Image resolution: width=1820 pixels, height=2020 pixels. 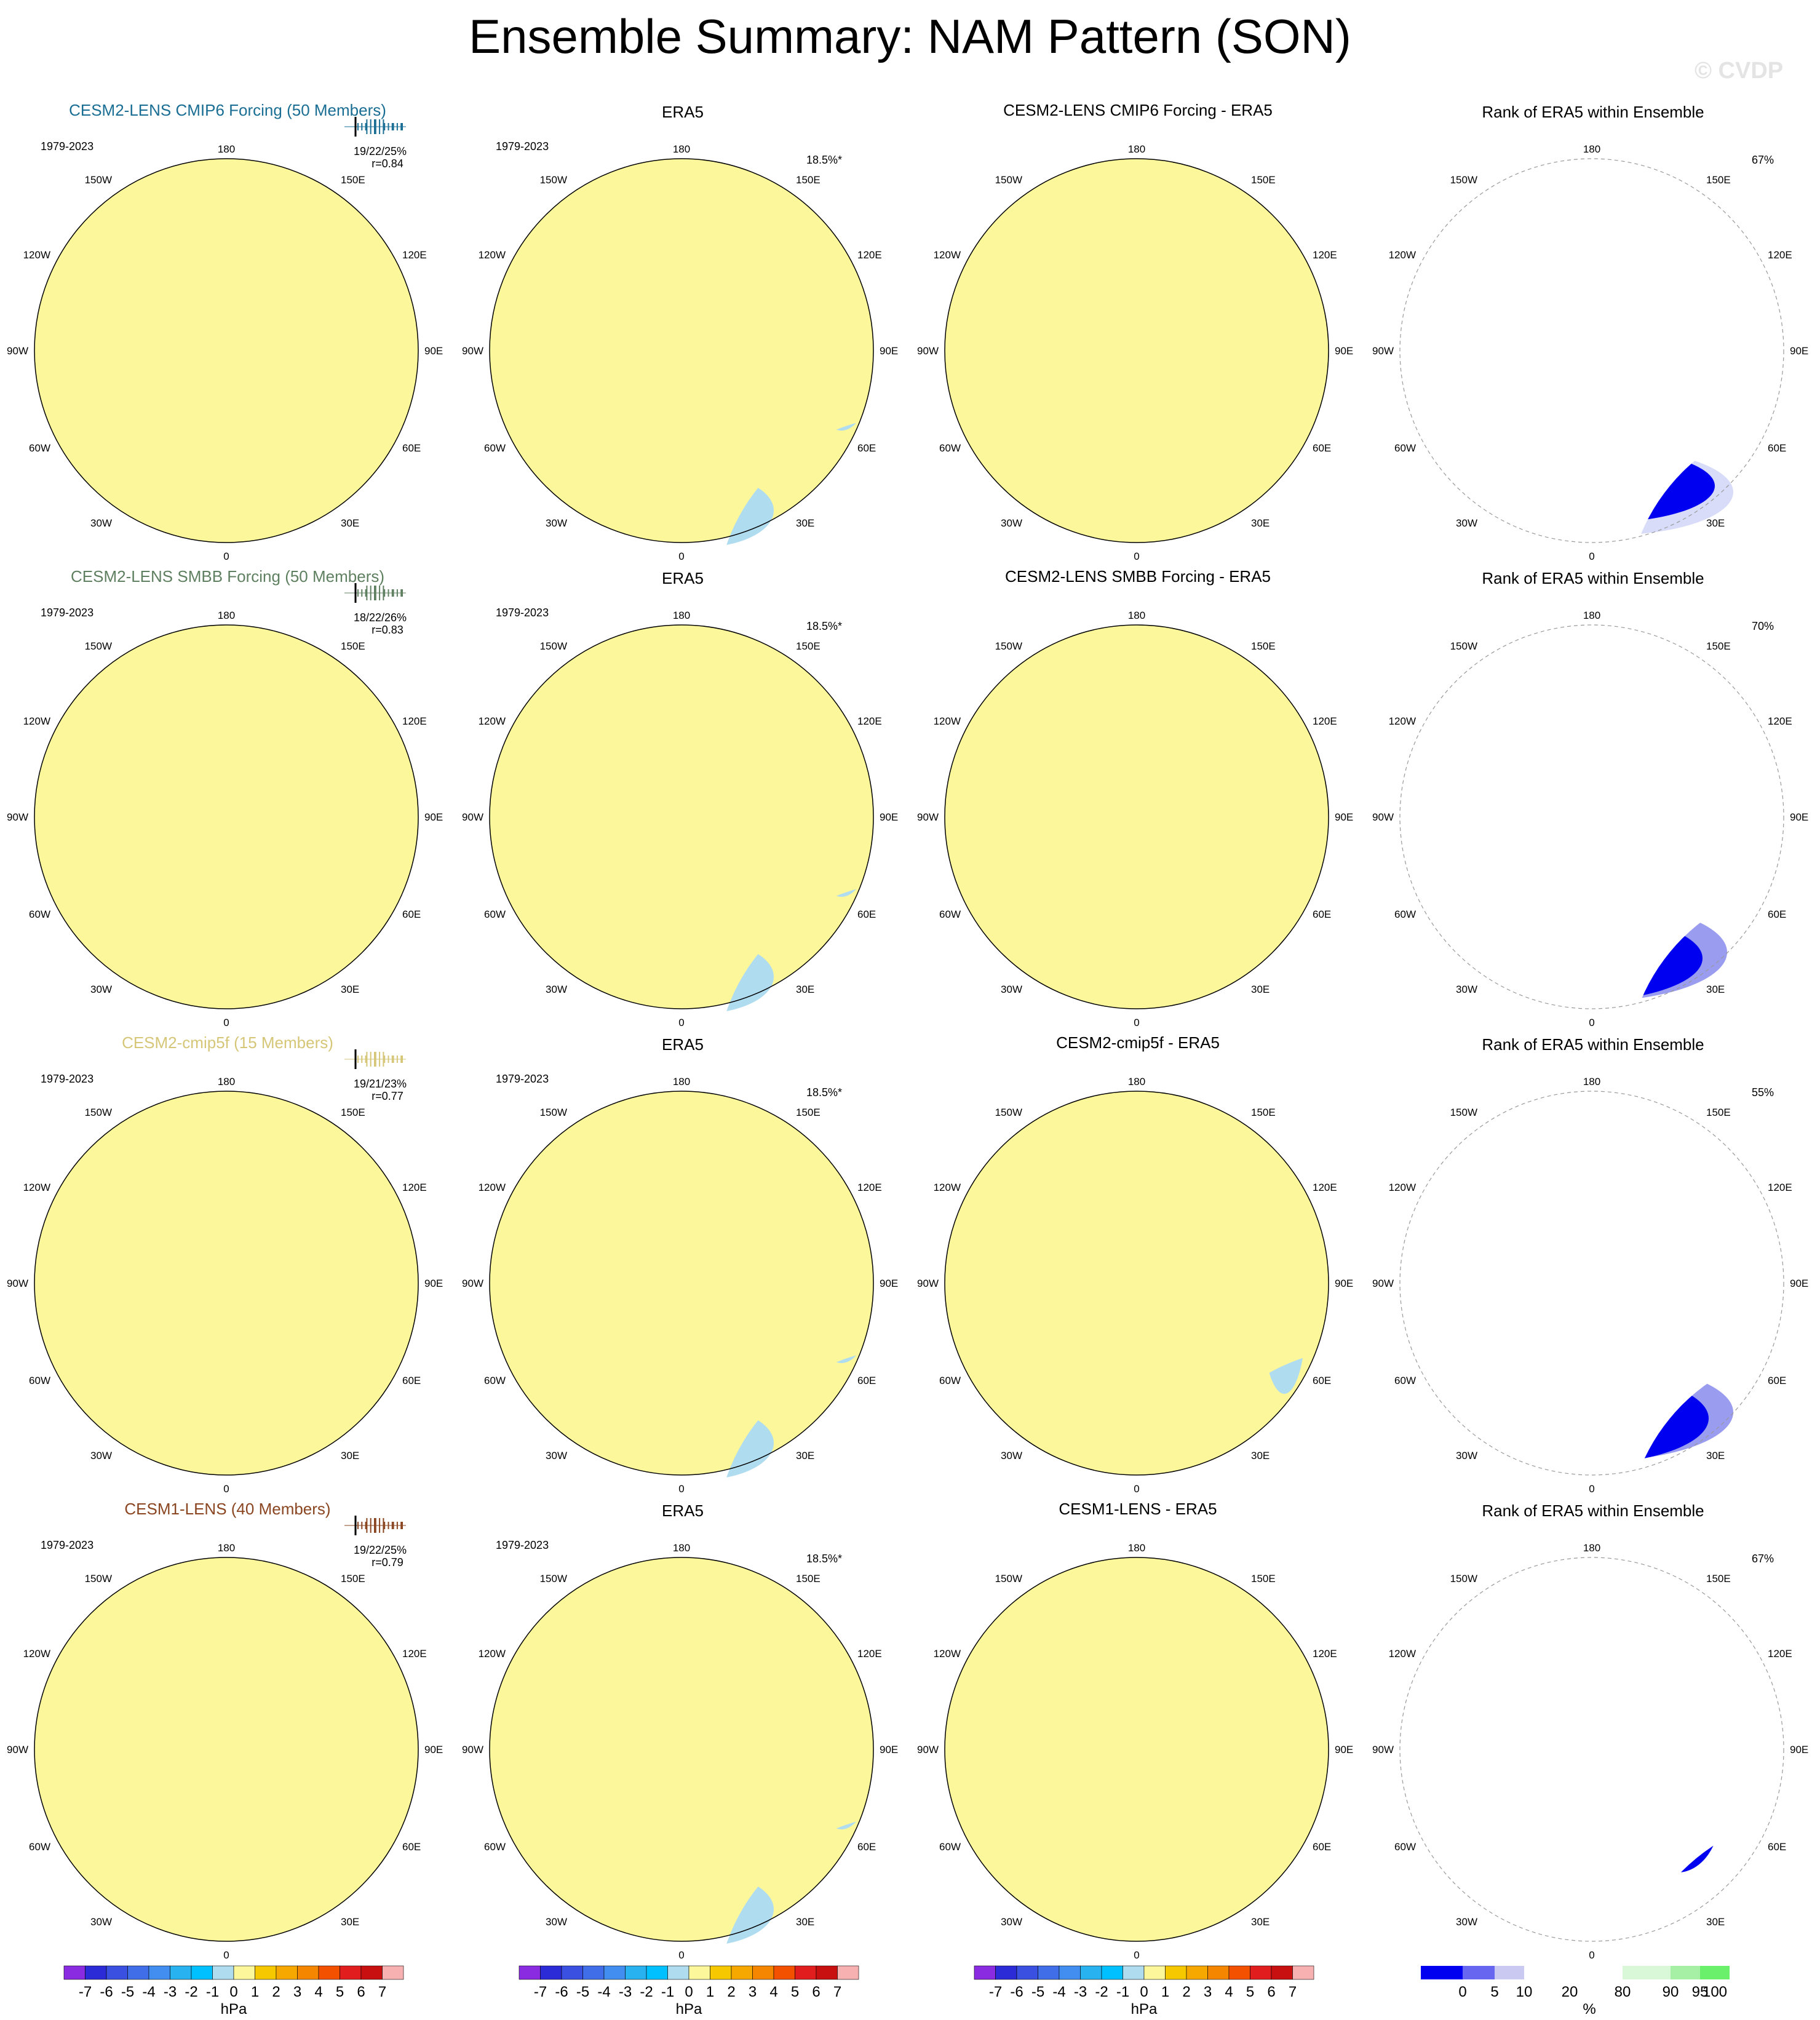 I want to click on panel-title: ERA5, so click(x=683, y=1044).